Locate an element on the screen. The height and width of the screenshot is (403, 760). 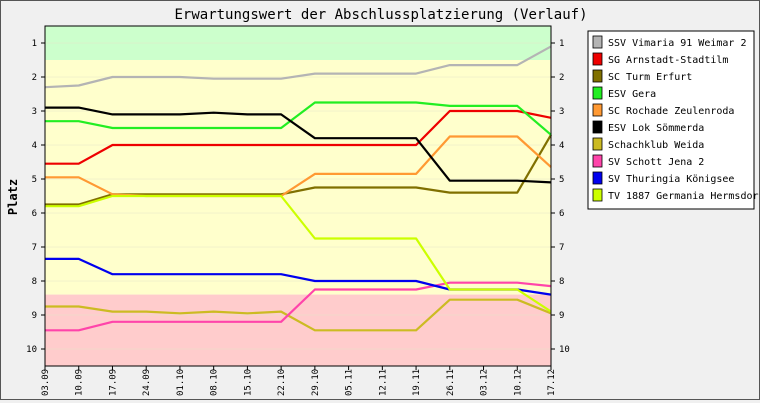
y-tick-label-right: 2 is located at coordinates (561, 78).